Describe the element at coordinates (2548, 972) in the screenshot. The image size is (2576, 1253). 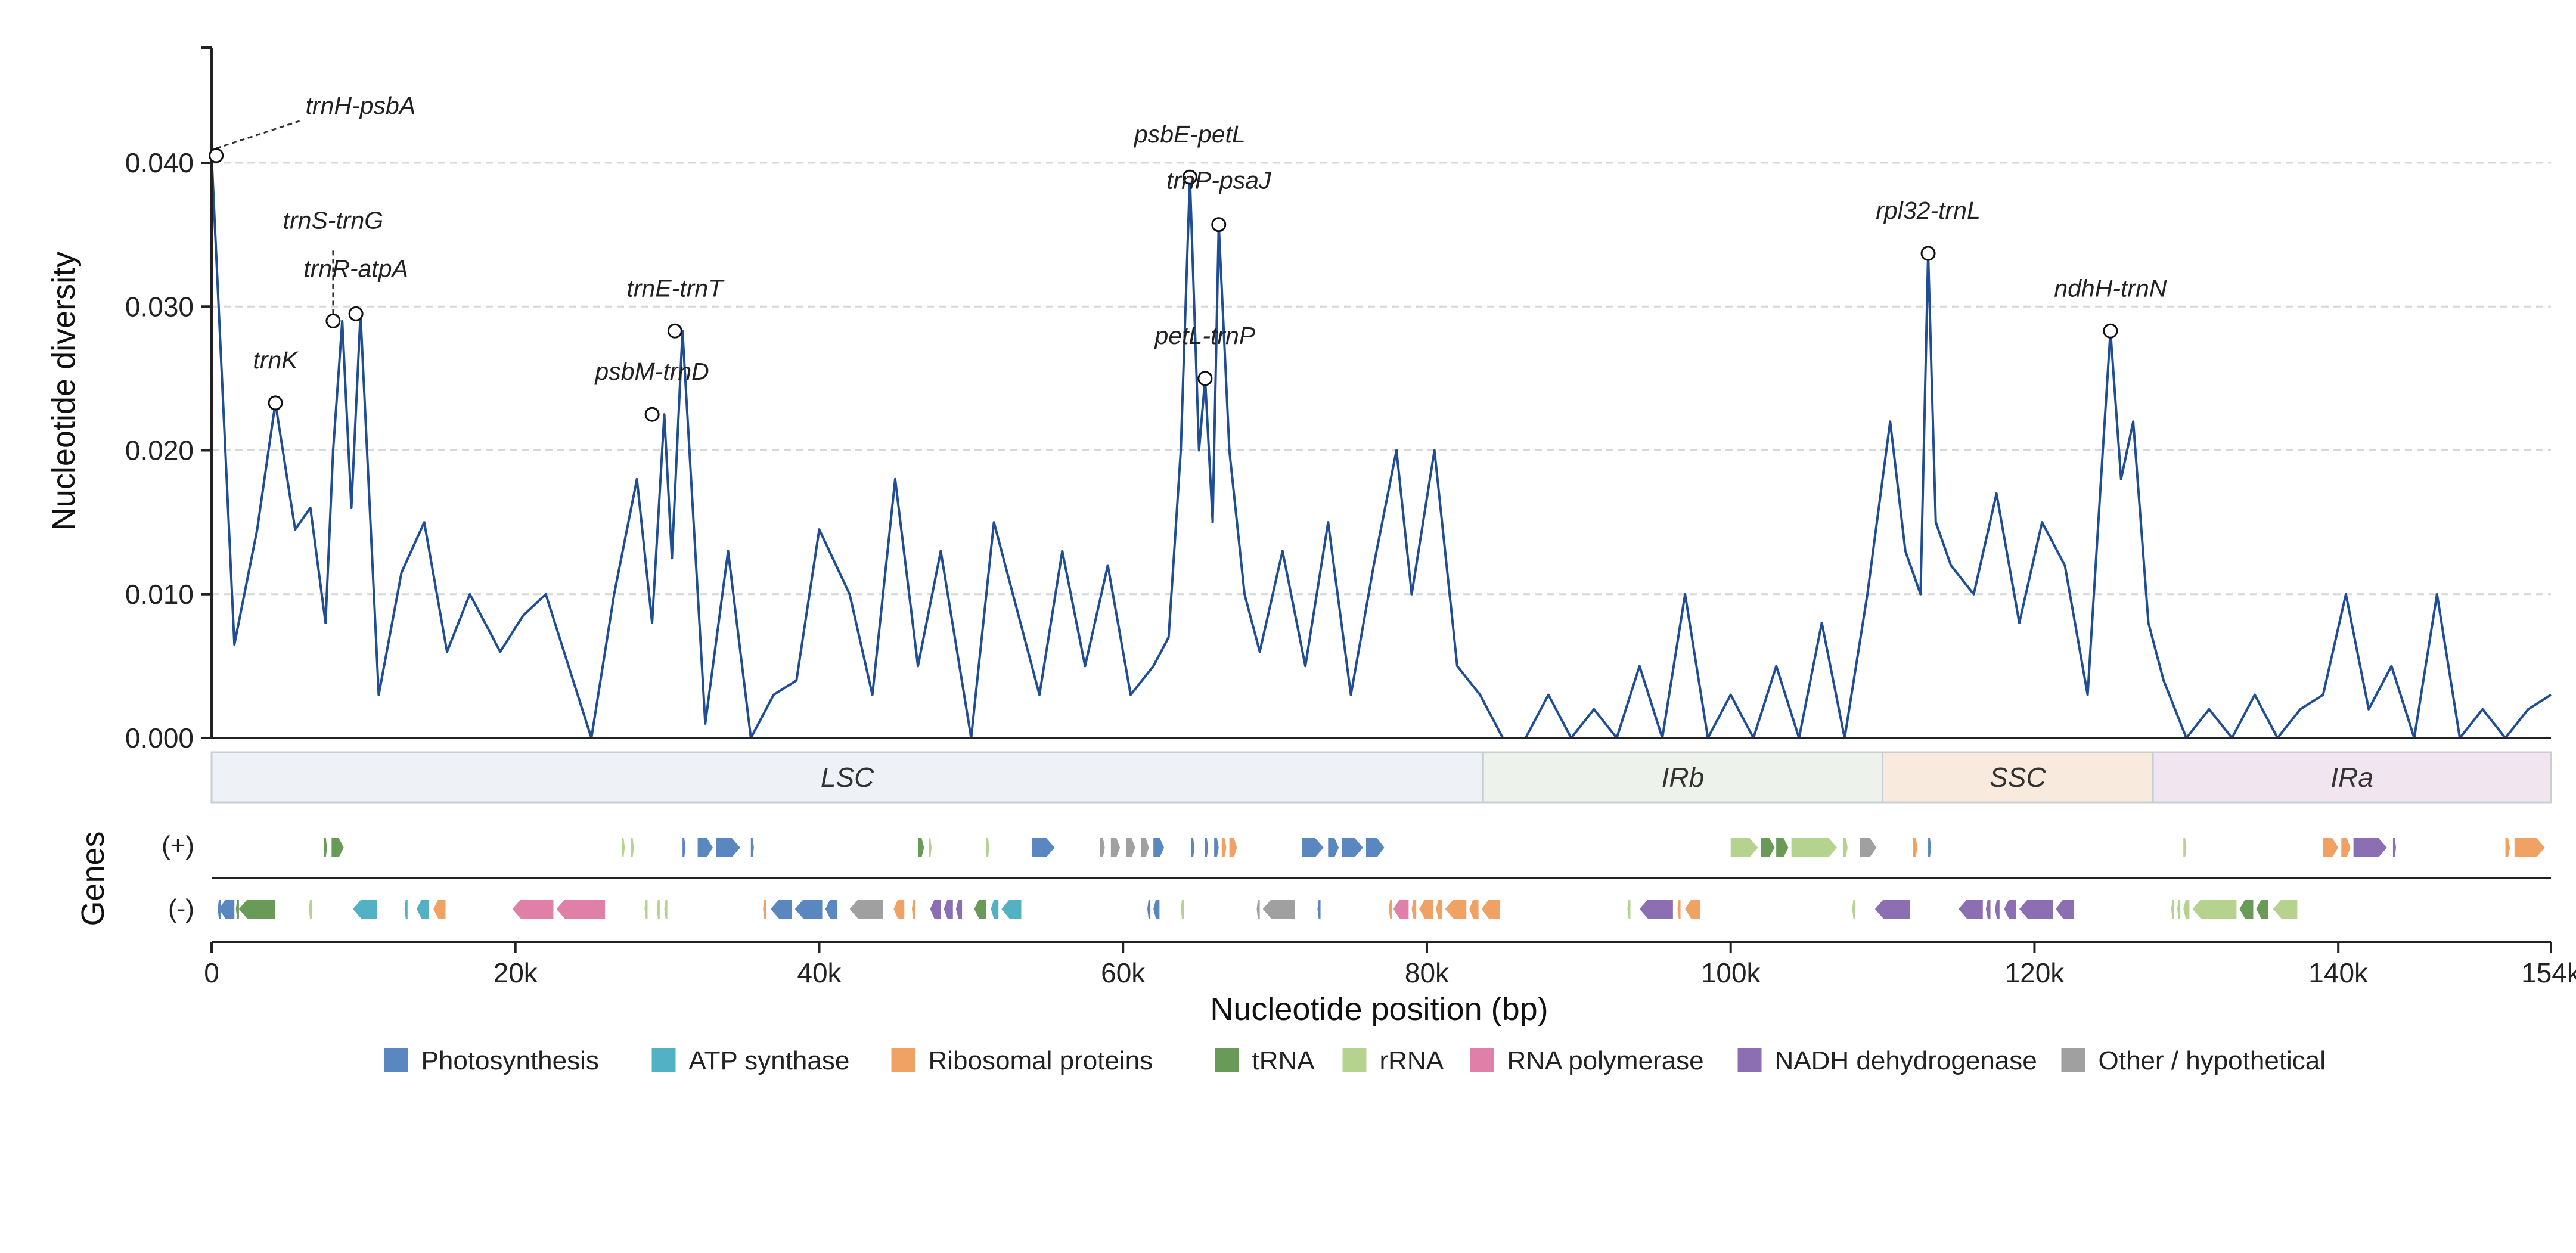
I see `x-tick-label: 154k` at that location.